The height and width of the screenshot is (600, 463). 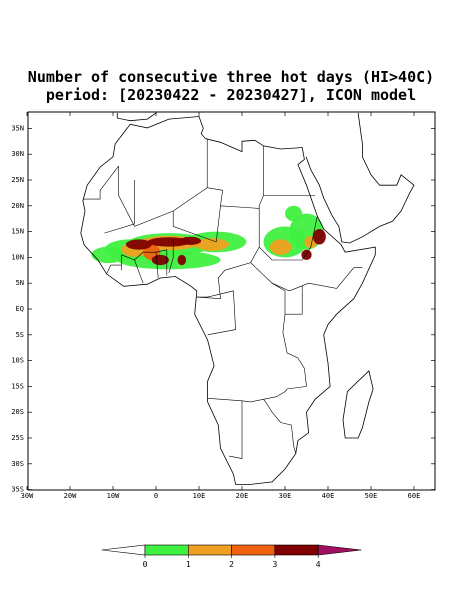 I want to click on lat-tick-label: 5N, so click(x=20, y=283).